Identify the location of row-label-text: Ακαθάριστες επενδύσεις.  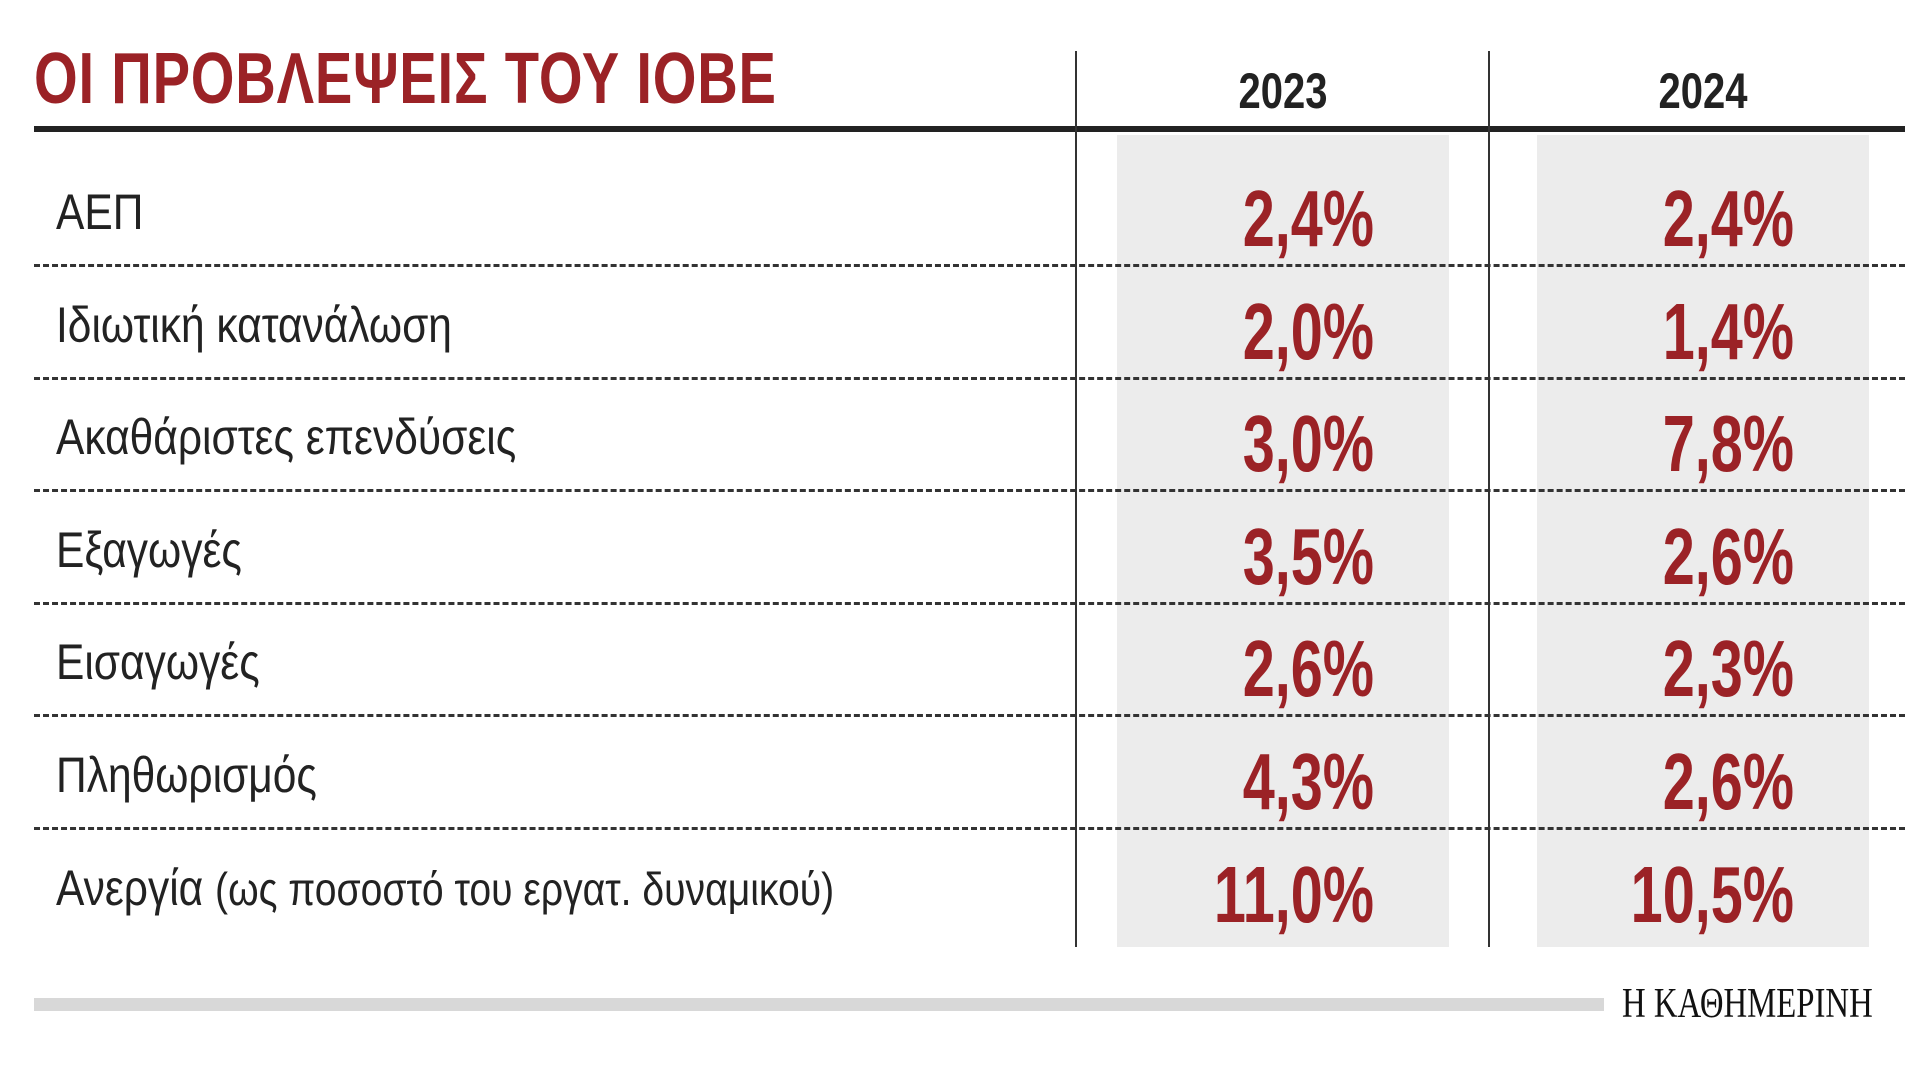
(286, 437).